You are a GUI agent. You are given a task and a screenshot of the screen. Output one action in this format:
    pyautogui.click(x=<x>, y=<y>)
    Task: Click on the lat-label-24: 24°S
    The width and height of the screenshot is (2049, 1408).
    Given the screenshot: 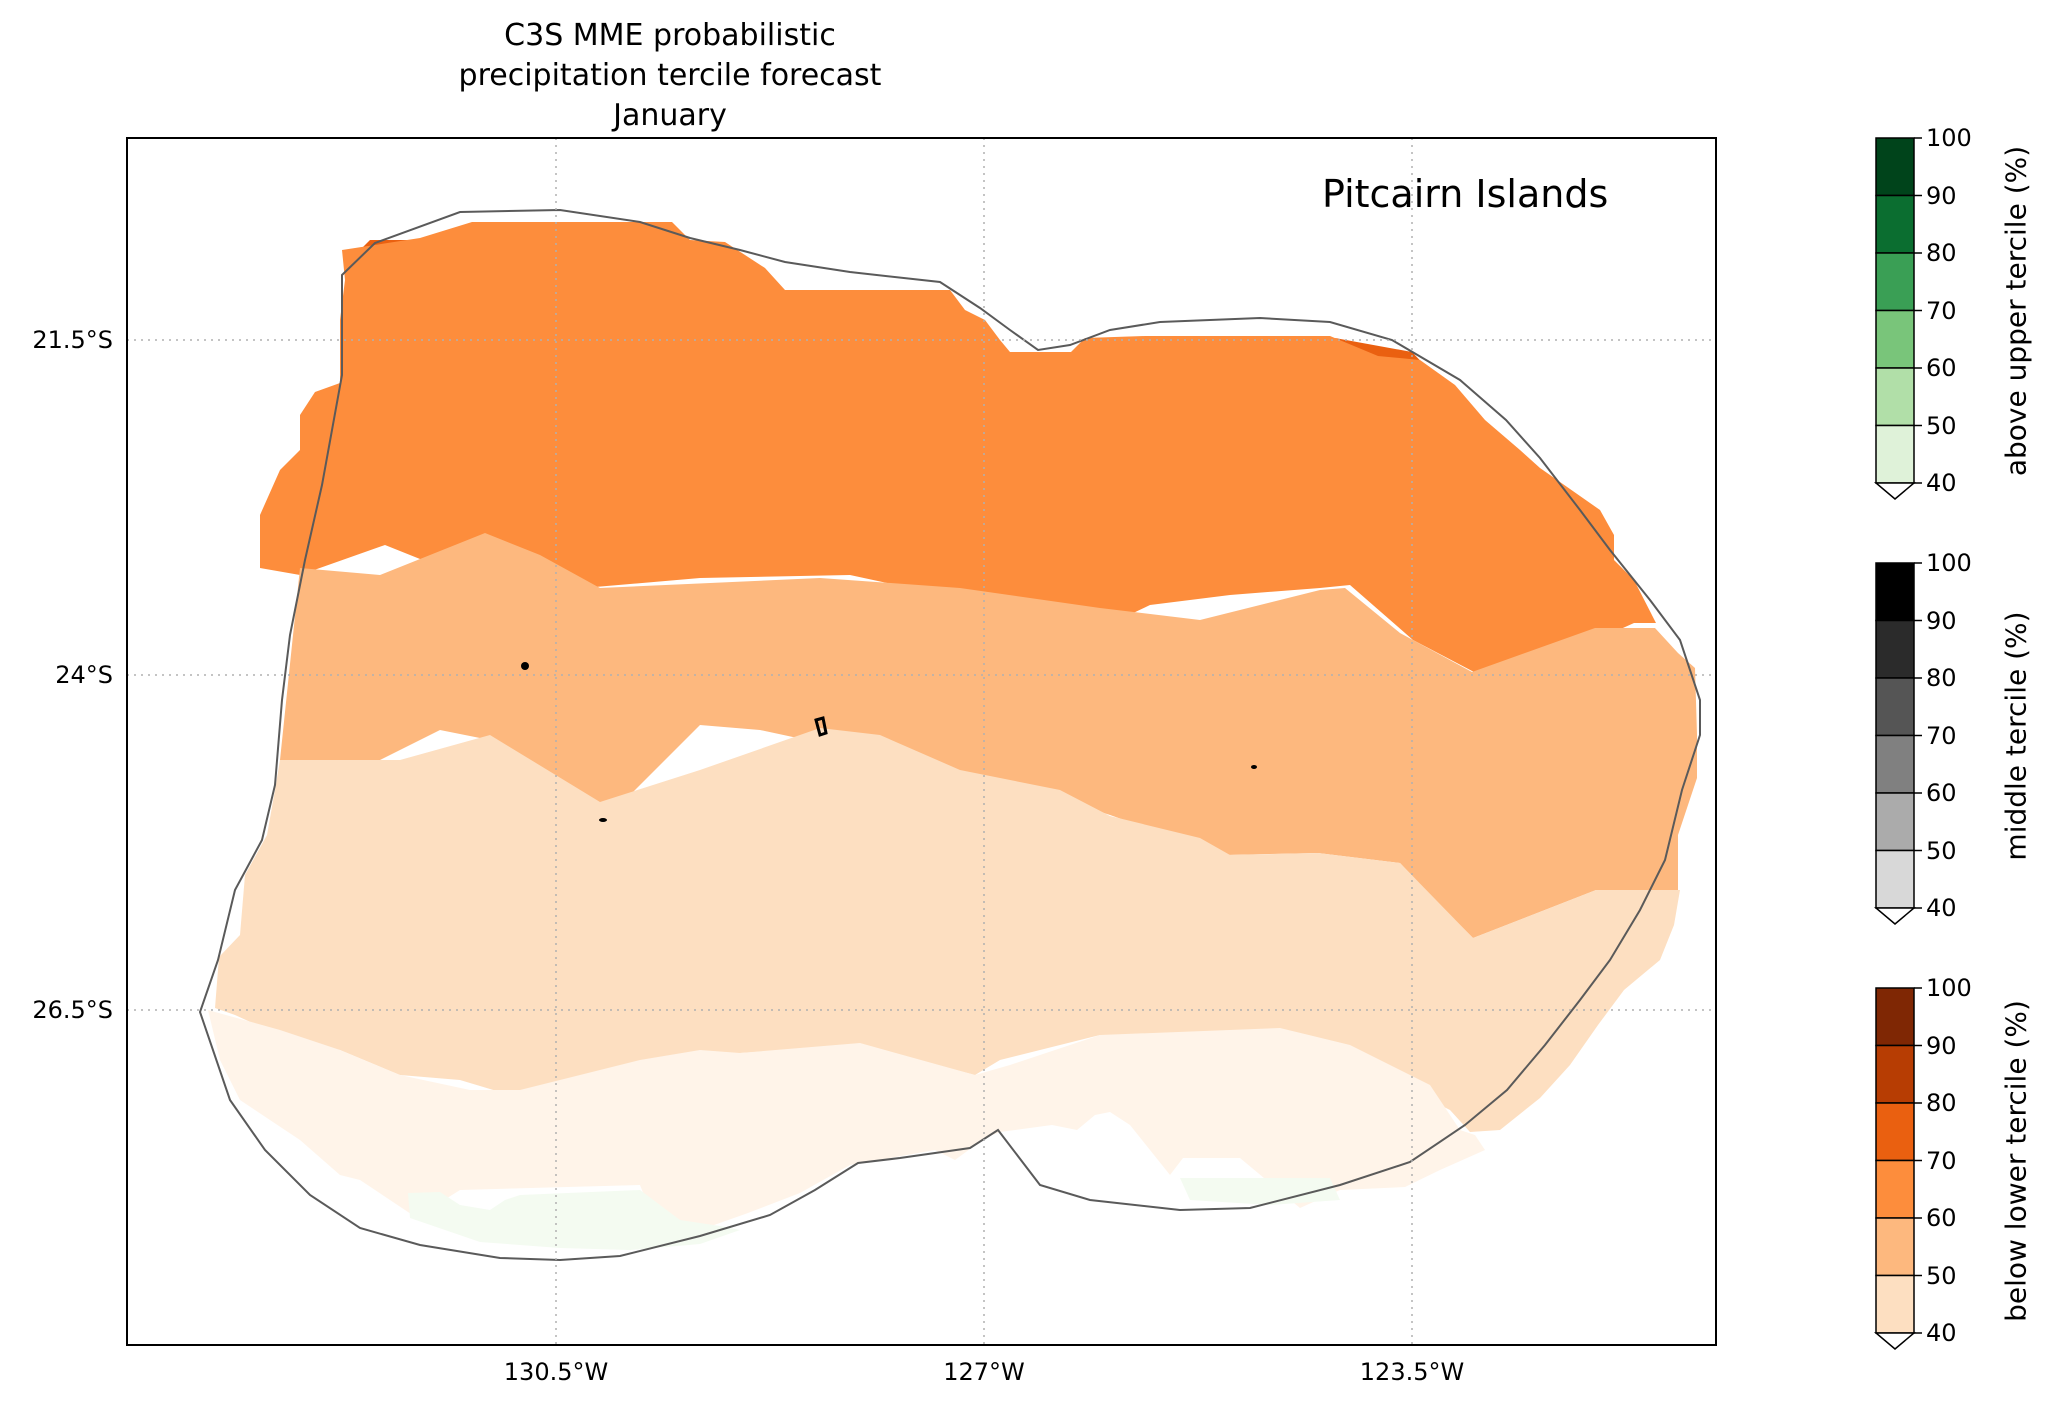 What is the action you would take?
    pyautogui.click(x=84, y=675)
    